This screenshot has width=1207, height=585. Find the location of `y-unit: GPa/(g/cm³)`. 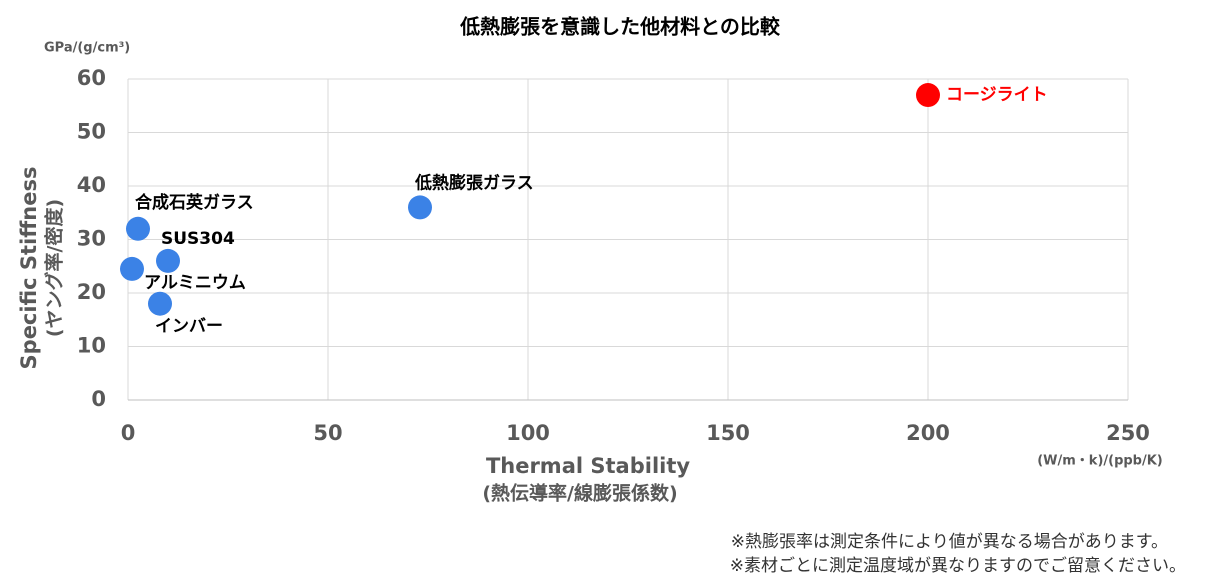

y-unit: GPa/(g/cm³) is located at coordinates (87, 48).